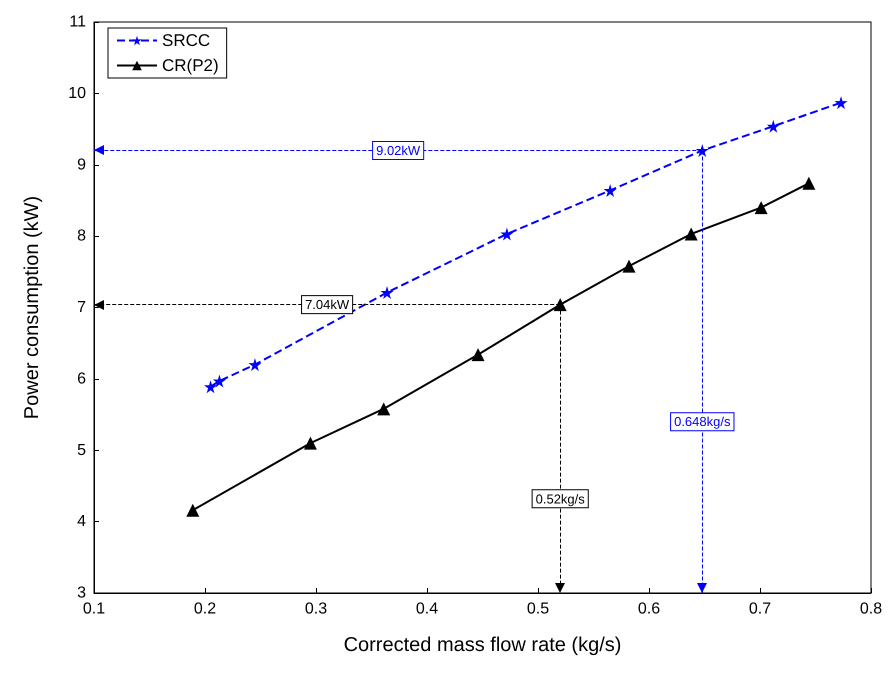 The width and height of the screenshot is (895, 684). Describe the element at coordinates (81, 593) in the screenshot. I see `y-tick-label: 3` at that location.